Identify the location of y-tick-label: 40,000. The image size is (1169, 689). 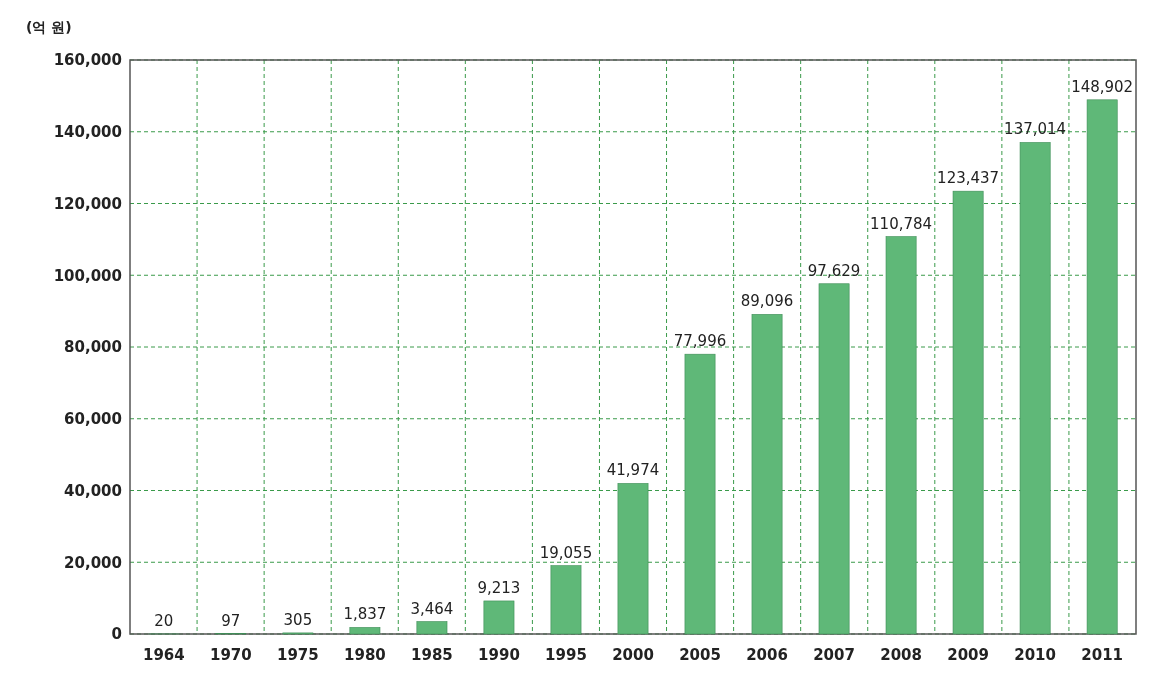
(93, 490).